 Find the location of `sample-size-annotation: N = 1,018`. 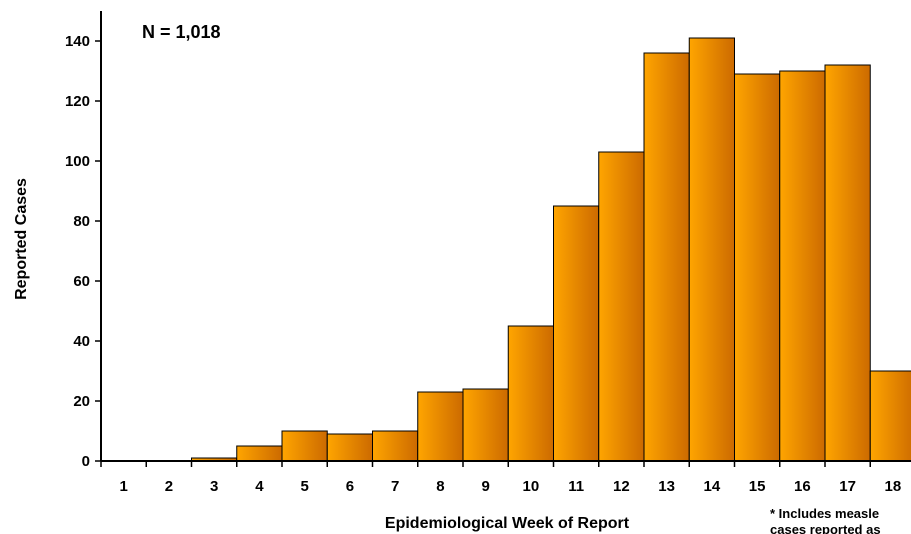

sample-size-annotation: N = 1,018 is located at coordinates (181, 32).